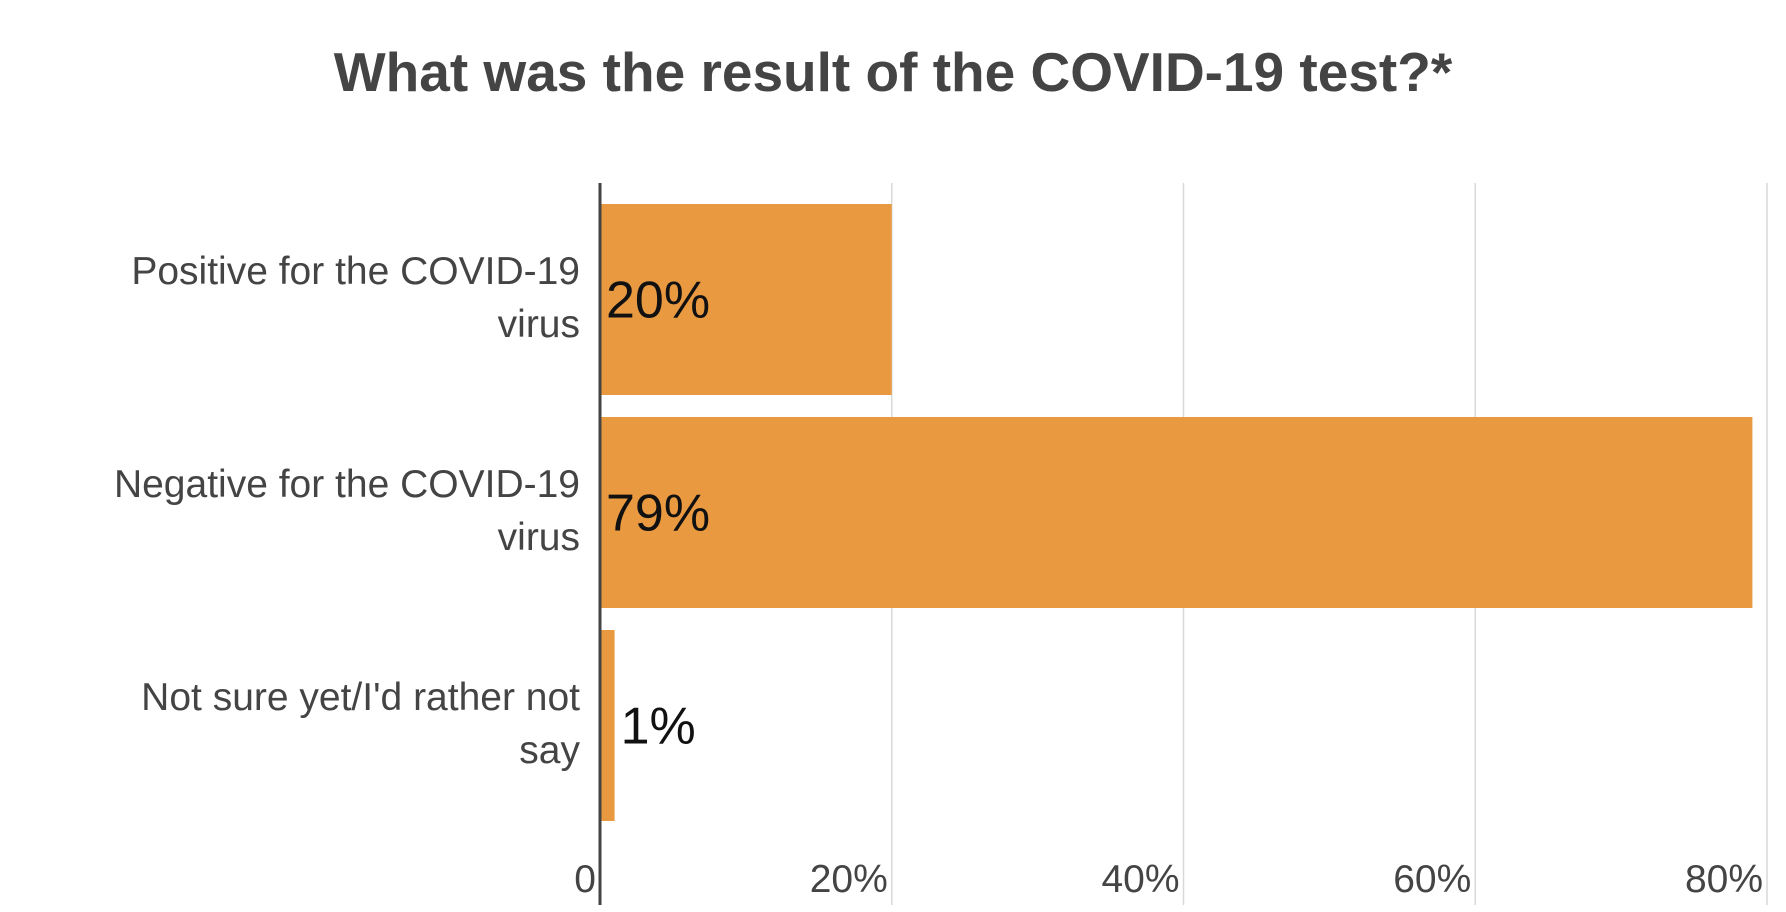 The image size is (1786, 912). I want to click on data-label: 20%, so click(658, 301).